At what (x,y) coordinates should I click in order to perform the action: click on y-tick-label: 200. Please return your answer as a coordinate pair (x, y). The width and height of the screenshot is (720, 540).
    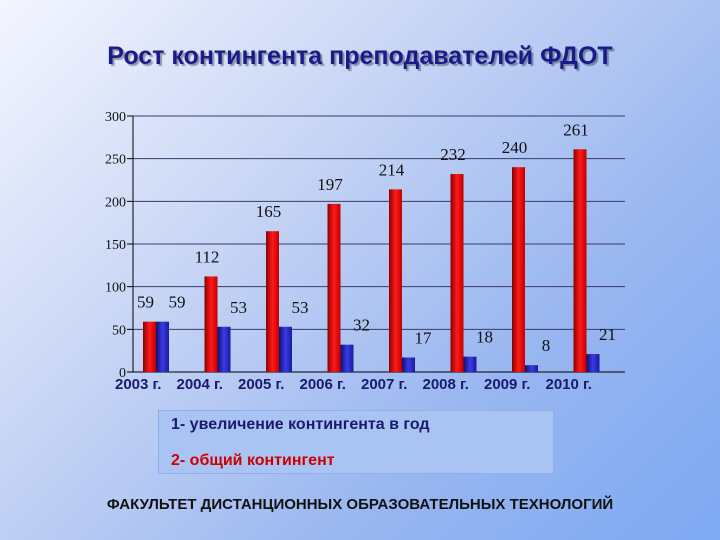
    Looking at the image, I should click on (115, 202).